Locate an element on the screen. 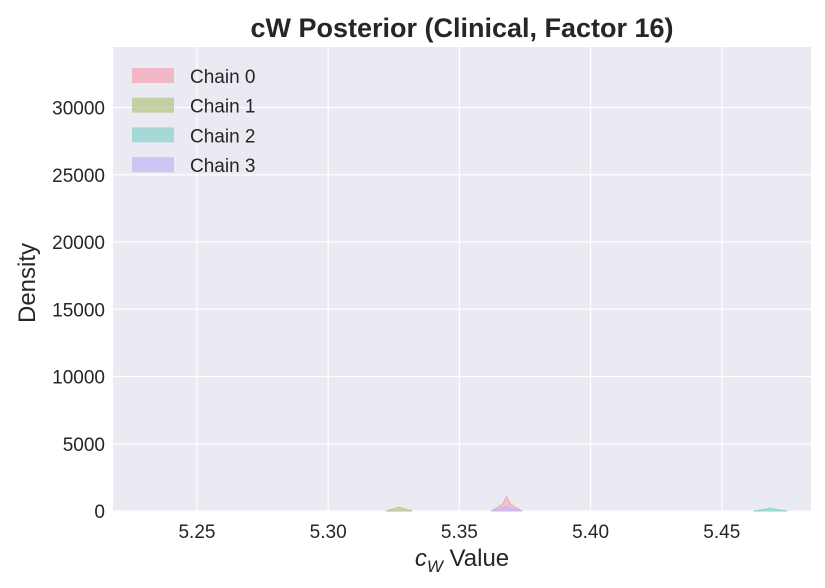  y-tick-label: 5000 is located at coordinates (84, 445).